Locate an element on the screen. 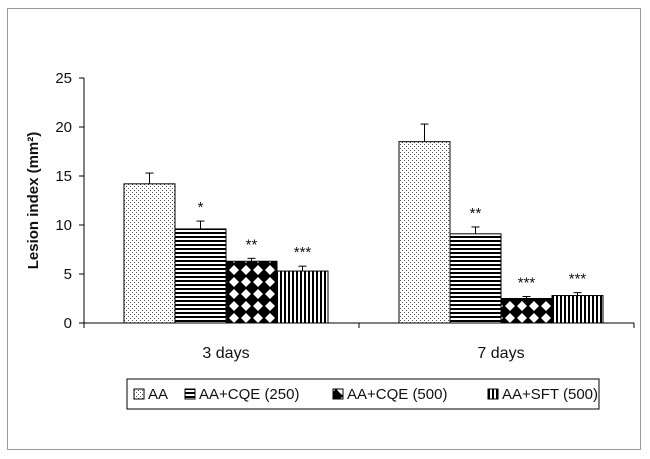  y-tick-label: 25 is located at coordinates (63, 78).